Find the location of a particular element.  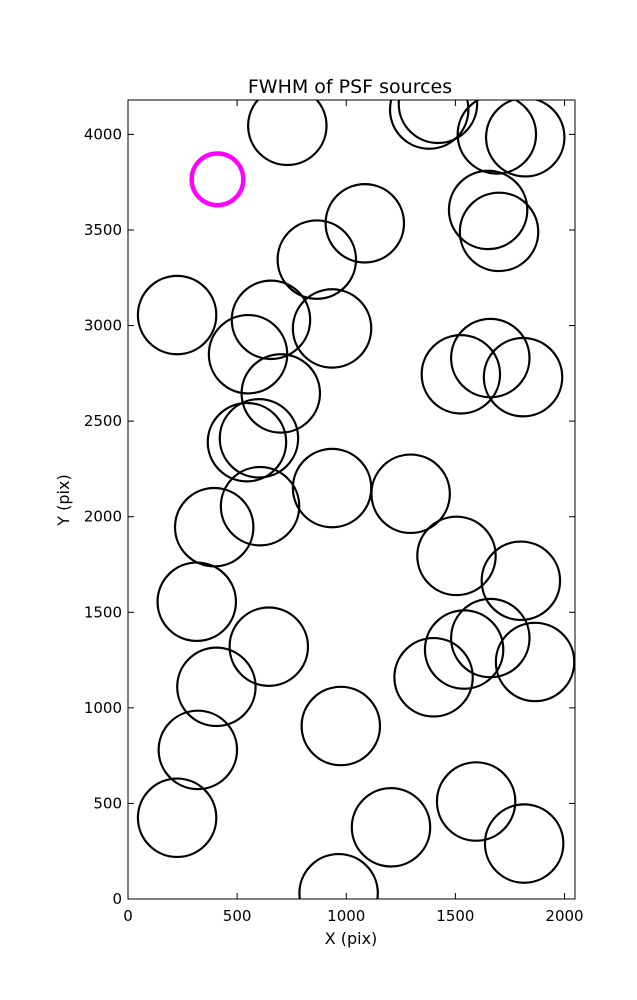

y-tick-label-0: 0 is located at coordinates (117, 899).